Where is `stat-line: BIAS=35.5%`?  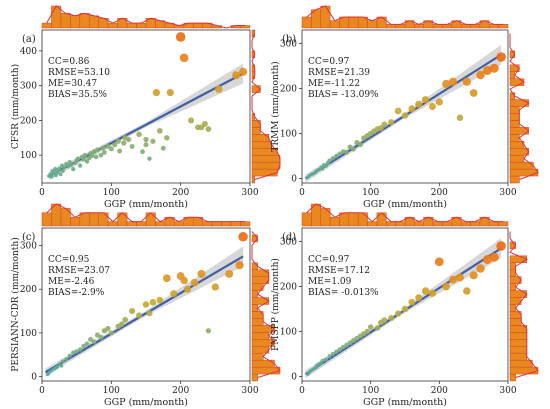 stat-line: BIAS=35.5% is located at coordinates (77, 95).